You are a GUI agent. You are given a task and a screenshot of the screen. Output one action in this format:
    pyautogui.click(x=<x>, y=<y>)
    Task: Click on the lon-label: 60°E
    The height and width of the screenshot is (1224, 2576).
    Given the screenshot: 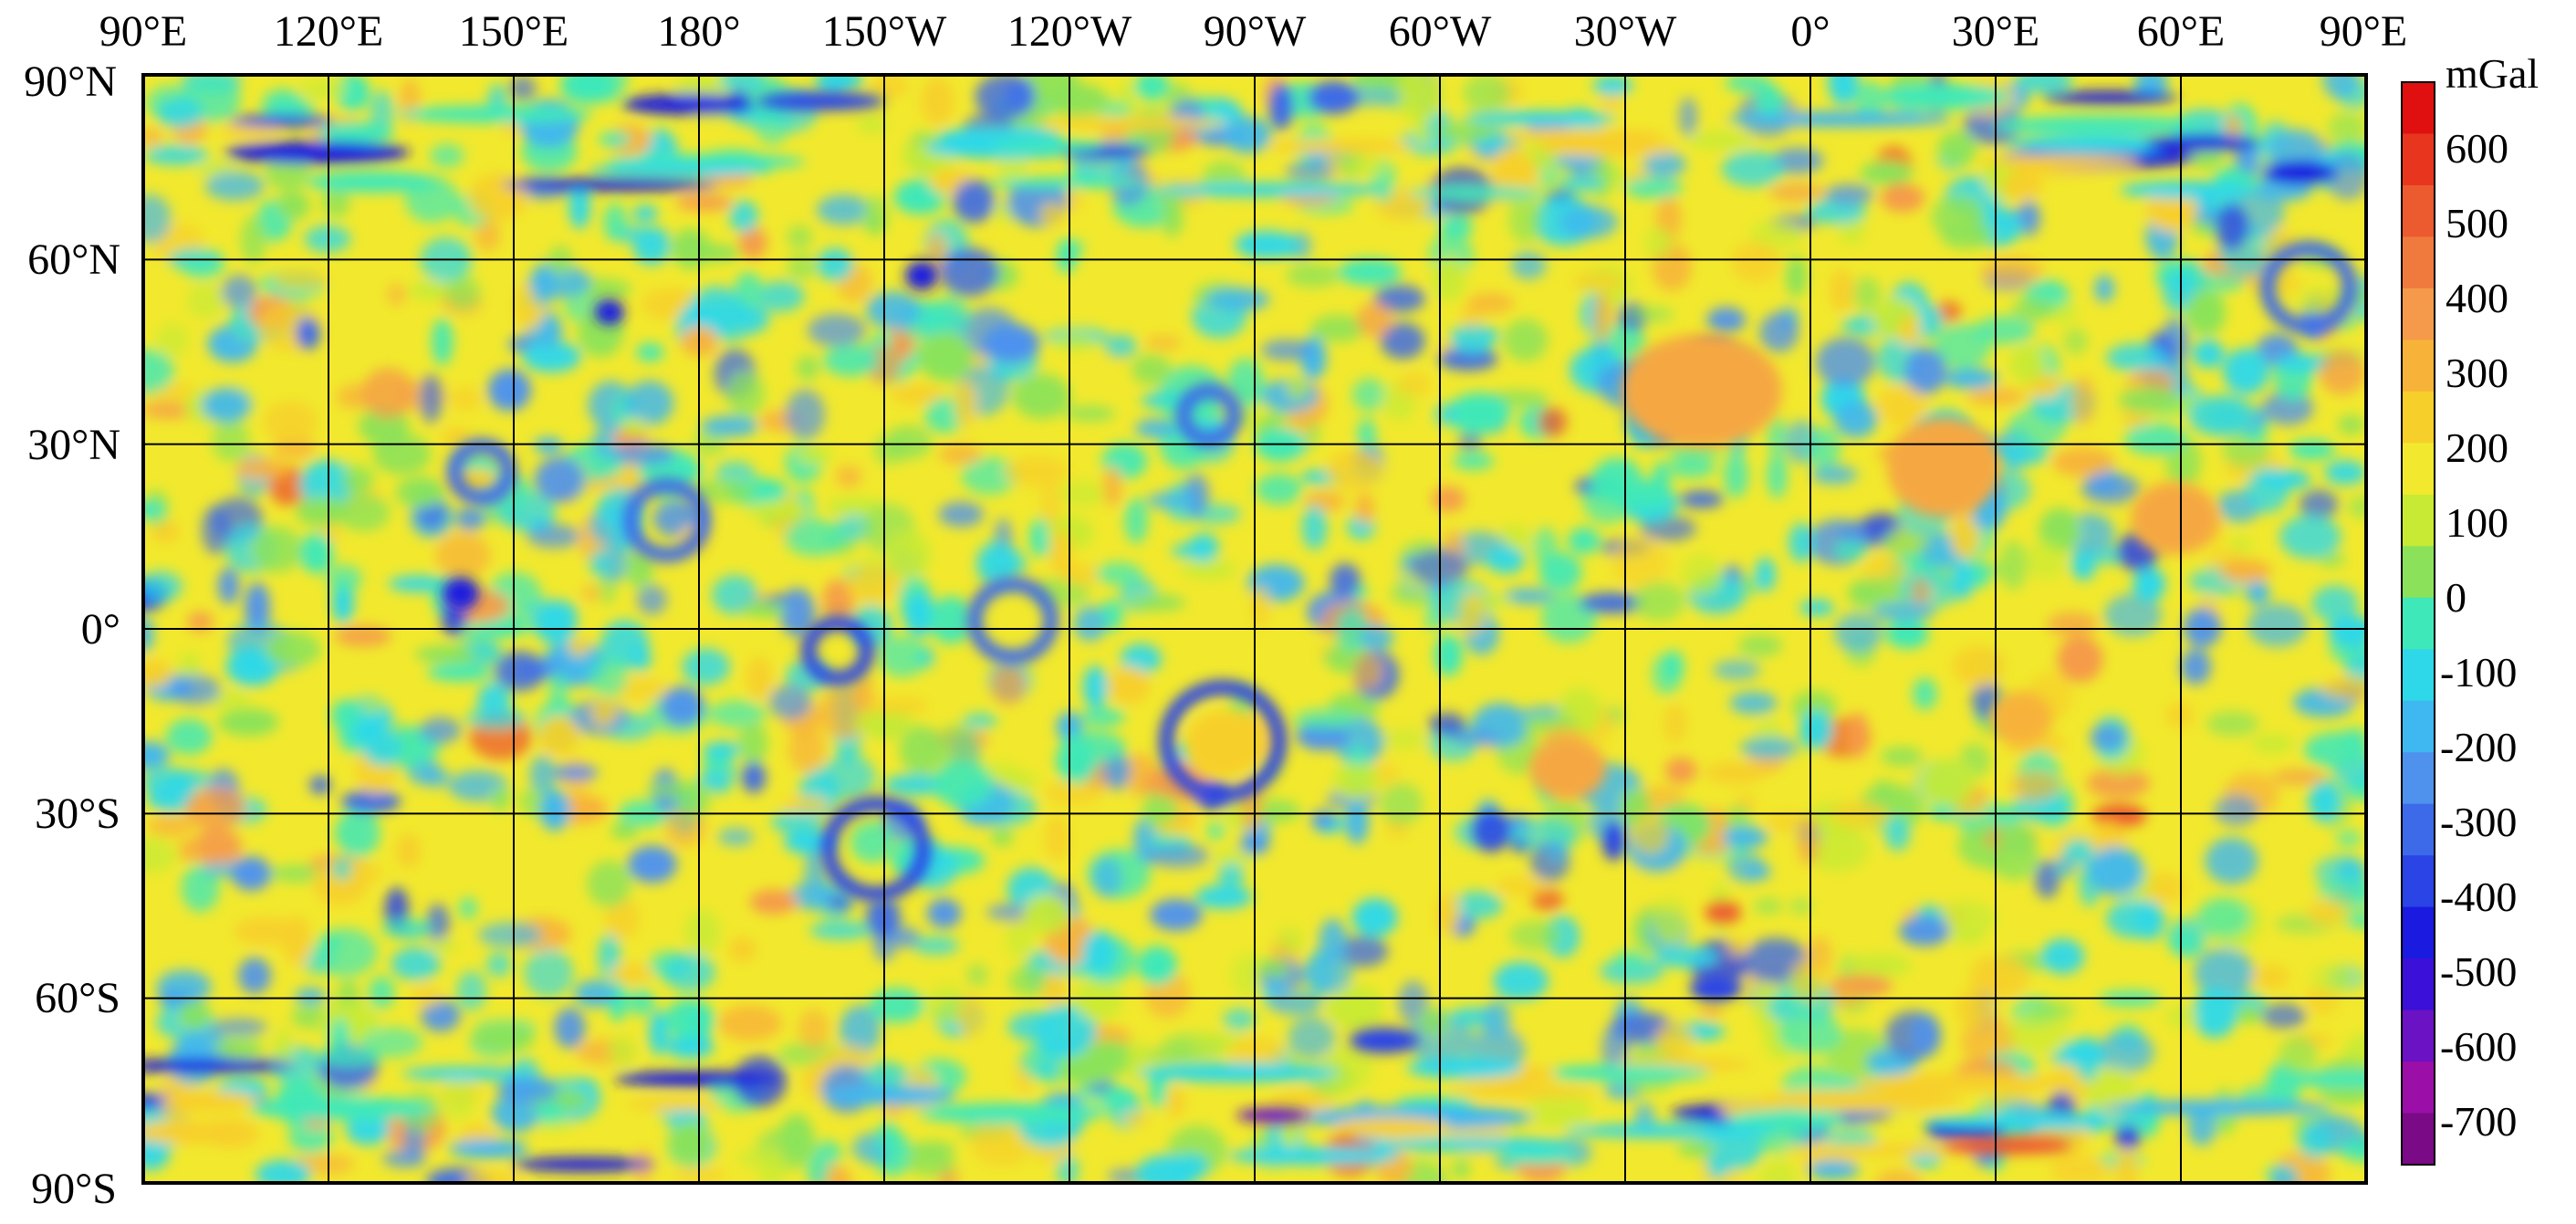 What is the action you would take?
    pyautogui.click(x=2181, y=32)
    